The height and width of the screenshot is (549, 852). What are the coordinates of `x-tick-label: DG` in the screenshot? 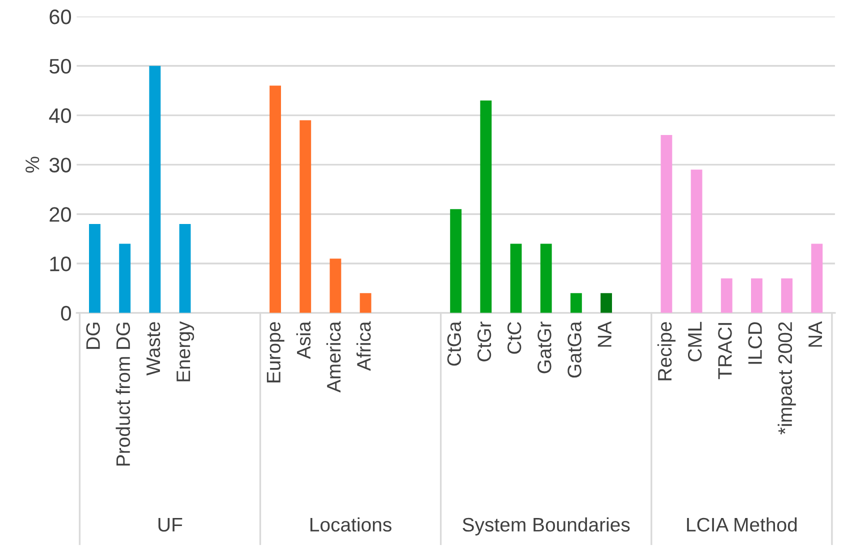 It's located at (93, 335).